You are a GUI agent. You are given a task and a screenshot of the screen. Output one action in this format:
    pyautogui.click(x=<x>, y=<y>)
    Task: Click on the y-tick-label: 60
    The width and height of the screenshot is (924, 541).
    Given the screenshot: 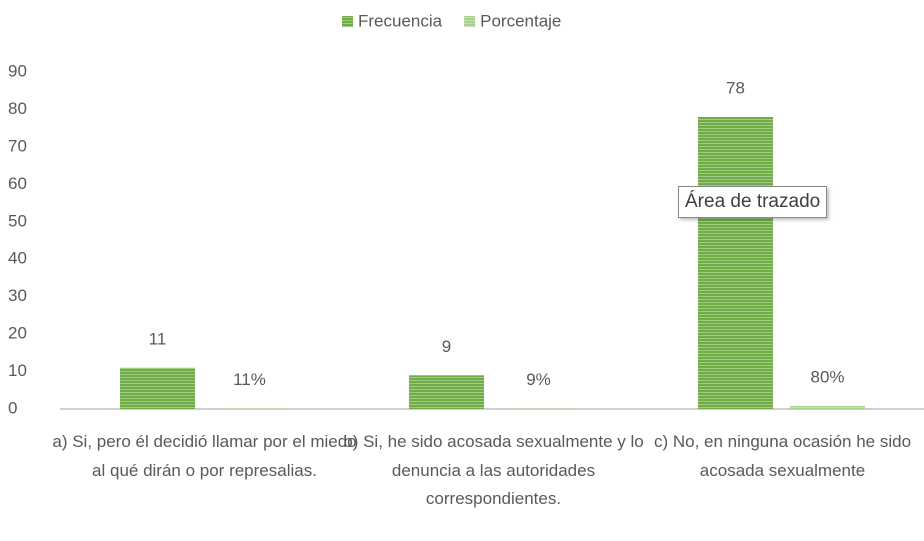 What is the action you would take?
    pyautogui.click(x=17, y=183)
    